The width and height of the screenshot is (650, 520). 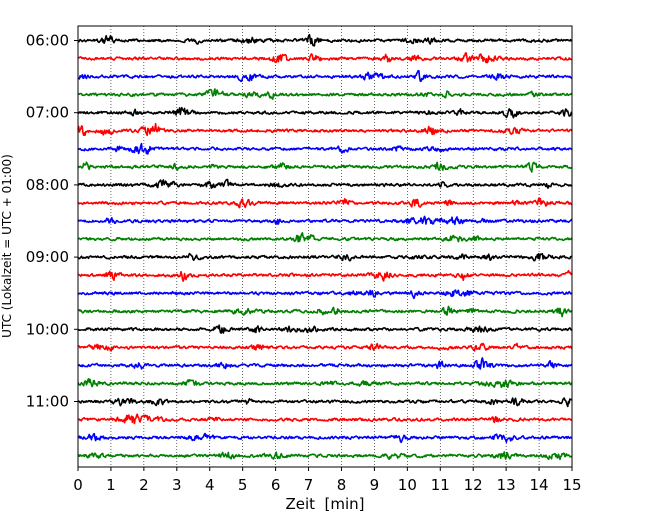 I want to click on x-tick-label: 0, so click(x=78, y=485).